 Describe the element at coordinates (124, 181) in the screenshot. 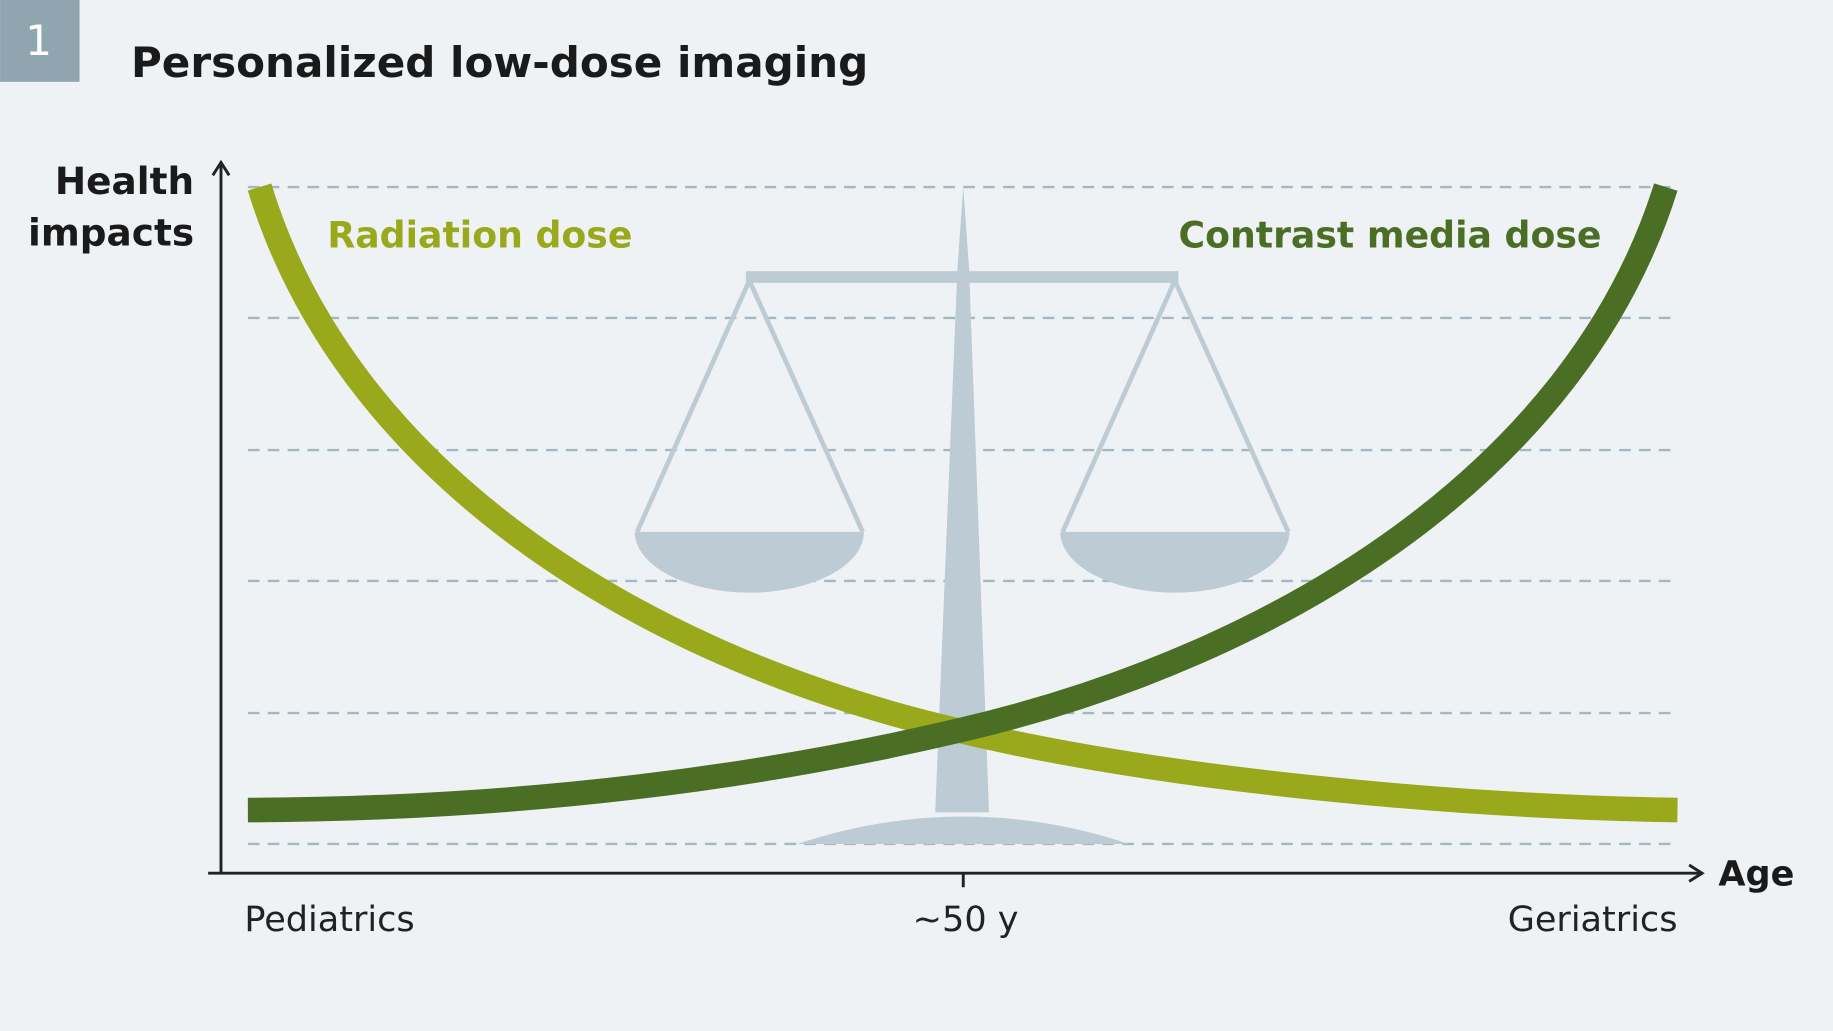

I see `y-axis-label: Health` at that location.